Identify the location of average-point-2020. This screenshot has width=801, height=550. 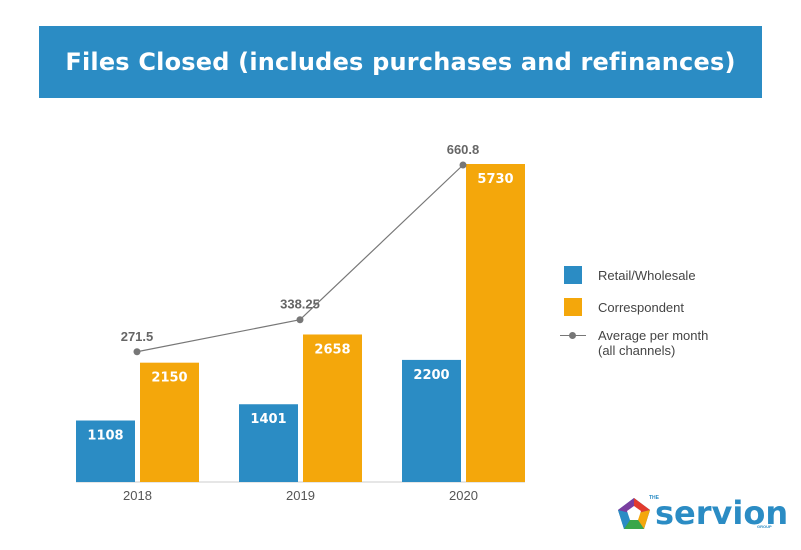
(463, 165).